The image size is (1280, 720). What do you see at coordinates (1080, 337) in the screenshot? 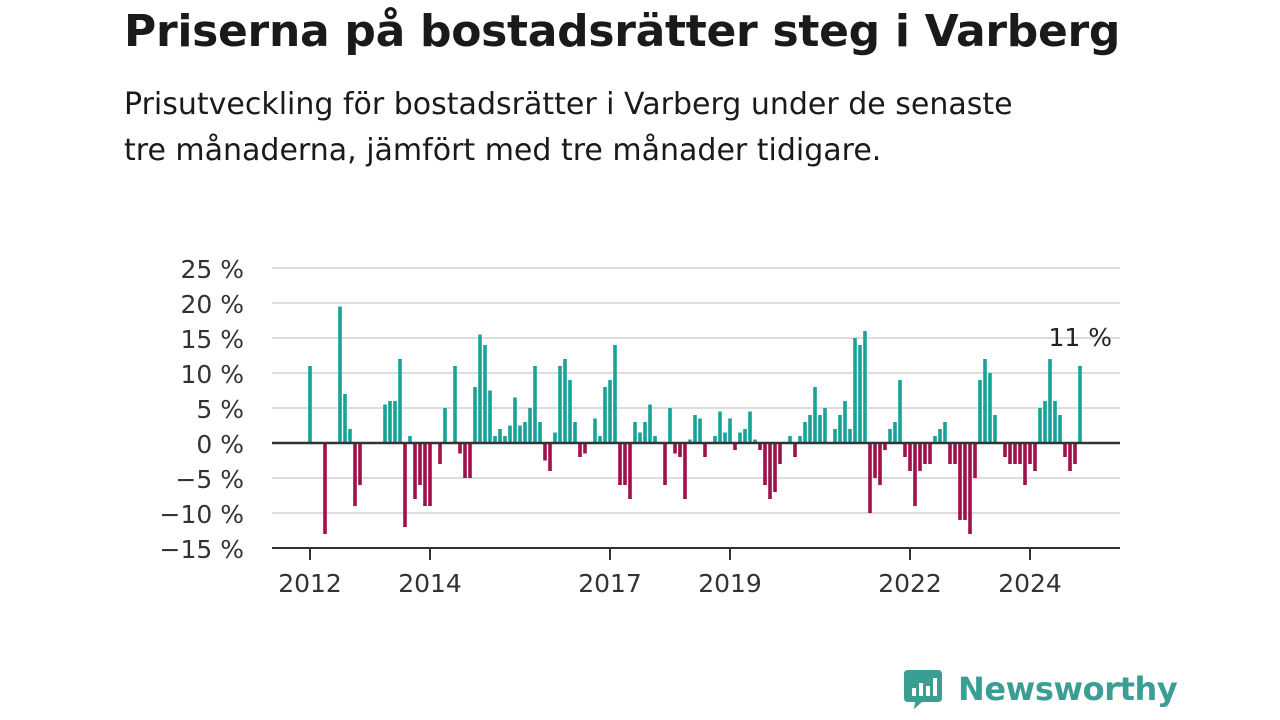
I see `last-value-annotation: 11 %` at bounding box center [1080, 337].